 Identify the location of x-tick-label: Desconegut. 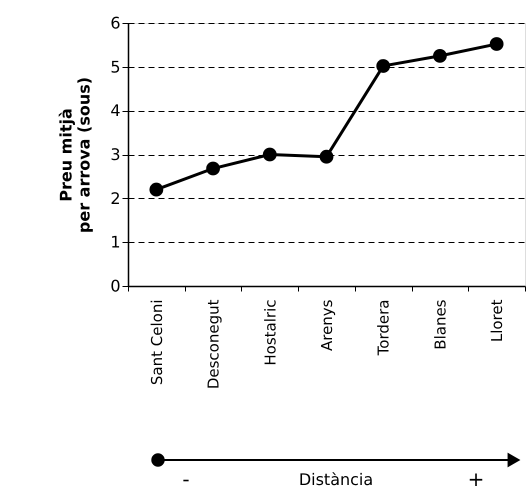
(213, 344).